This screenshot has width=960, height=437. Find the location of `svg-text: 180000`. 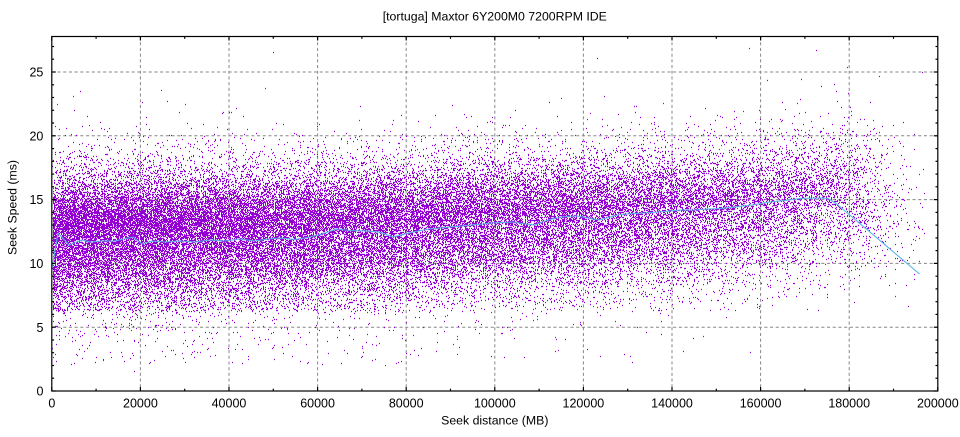

svg-text: 180000 is located at coordinates (849, 404).